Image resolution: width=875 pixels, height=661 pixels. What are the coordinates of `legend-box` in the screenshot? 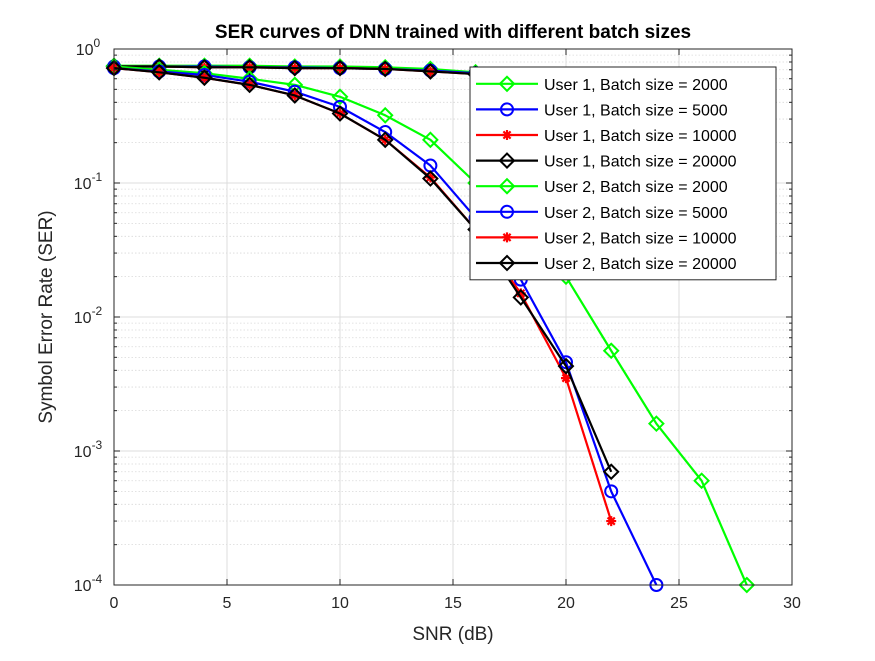 It's located at (623, 173).